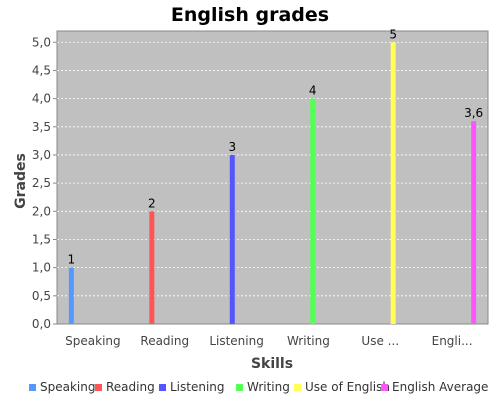  What do you see at coordinates (152, 203) in the screenshot?
I see `data-label: 2` at bounding box center [152, 203].